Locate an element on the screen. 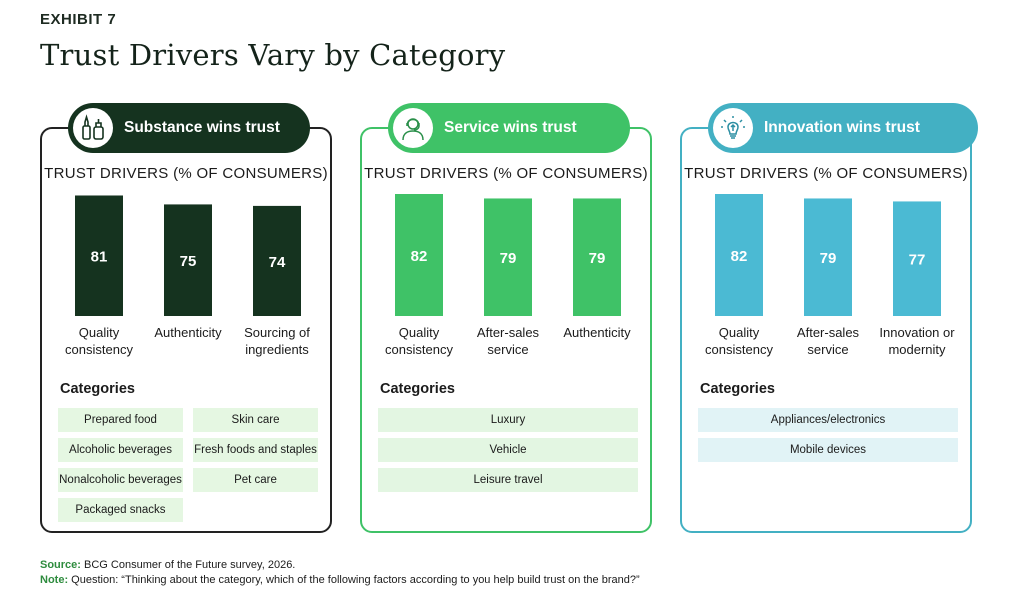 Image resolution: width=1024 pixels, height=616 pixels. page-title: Trust Drivers Vary by Category is located at coordinates (273, 55).